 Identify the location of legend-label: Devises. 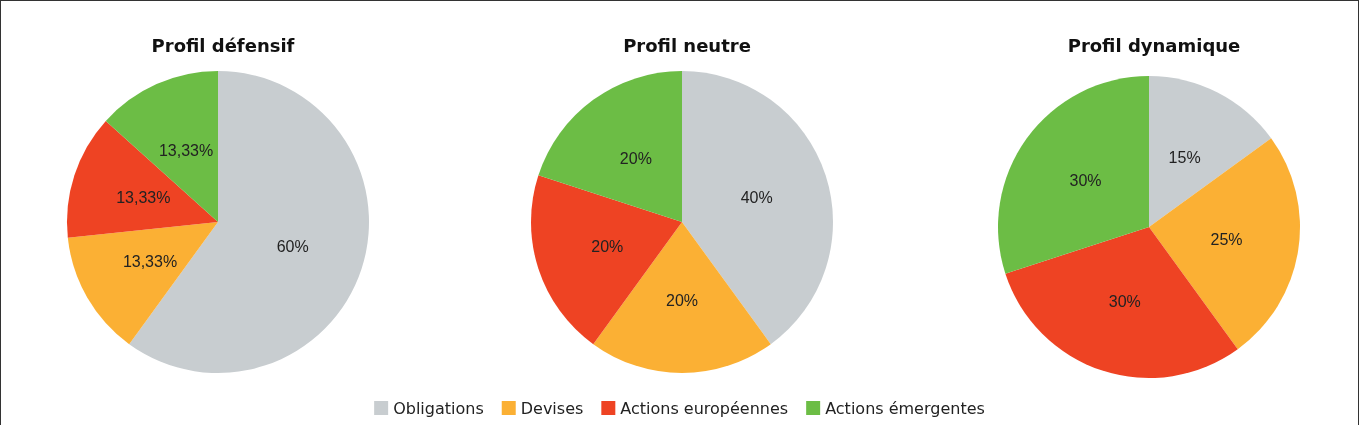
(552, 408).